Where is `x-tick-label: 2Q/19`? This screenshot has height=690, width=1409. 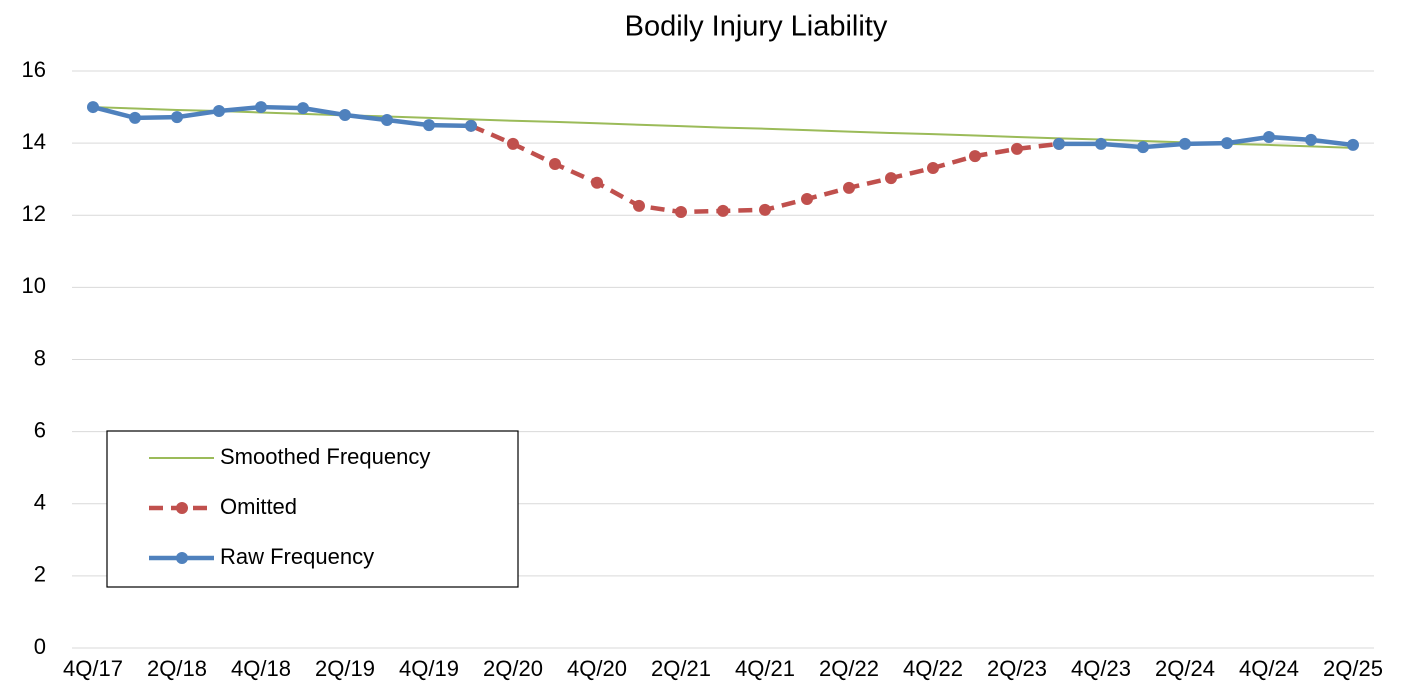 x-tick-label: 2Q/19 is located at coordinates (345, 668).